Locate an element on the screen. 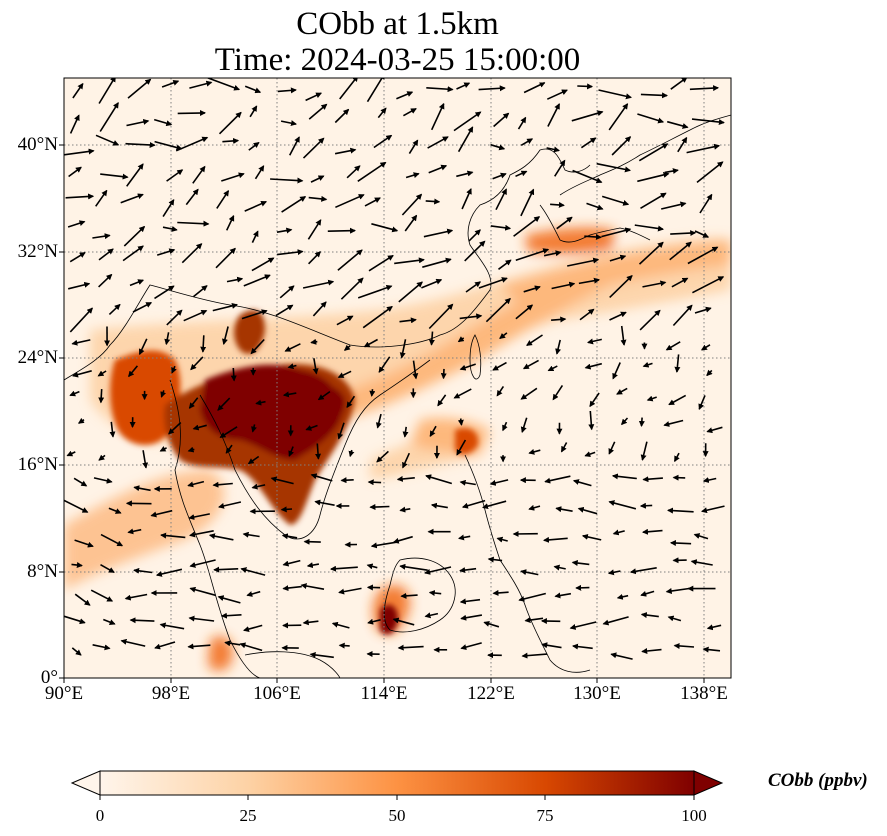 The width and height of the screenshot is (887, 836). lon-tick-138: 138°E is located at coordinates (704, 693).